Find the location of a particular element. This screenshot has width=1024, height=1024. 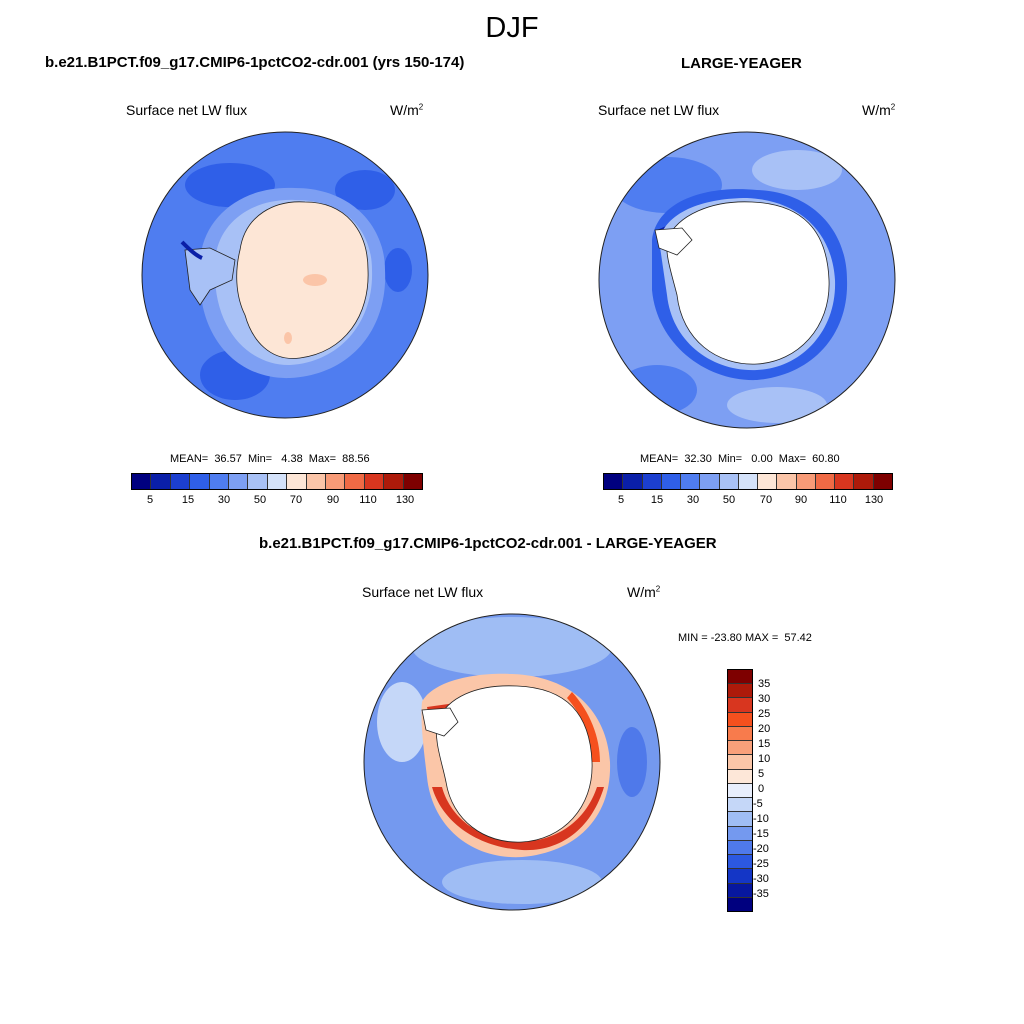

panel2-units-label: W/m2 is located at coordinates (879, 110).